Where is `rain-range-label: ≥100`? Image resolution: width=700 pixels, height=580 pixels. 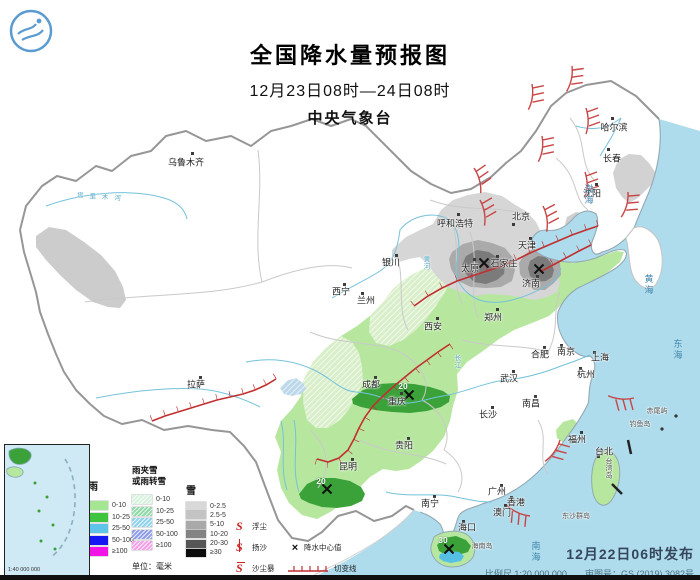 rain-range-label: ≥100 is located at coordinates (120, 552).